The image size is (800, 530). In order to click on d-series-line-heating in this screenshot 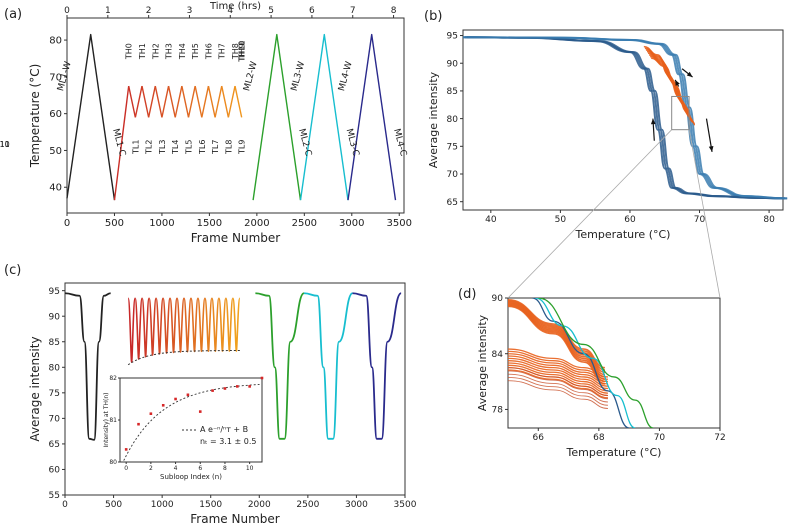, I will do `click(585, 363)`.